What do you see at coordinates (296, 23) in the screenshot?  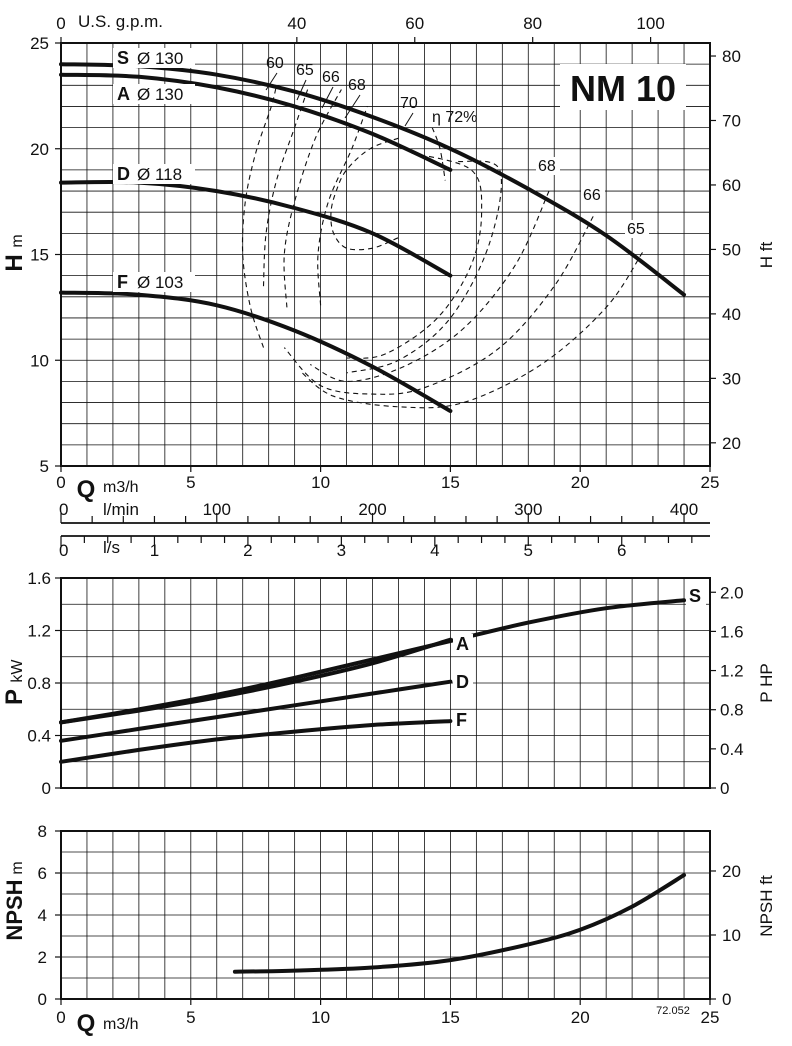 I see `head-top-tick-label: 40` at bounding box center [296, 23].